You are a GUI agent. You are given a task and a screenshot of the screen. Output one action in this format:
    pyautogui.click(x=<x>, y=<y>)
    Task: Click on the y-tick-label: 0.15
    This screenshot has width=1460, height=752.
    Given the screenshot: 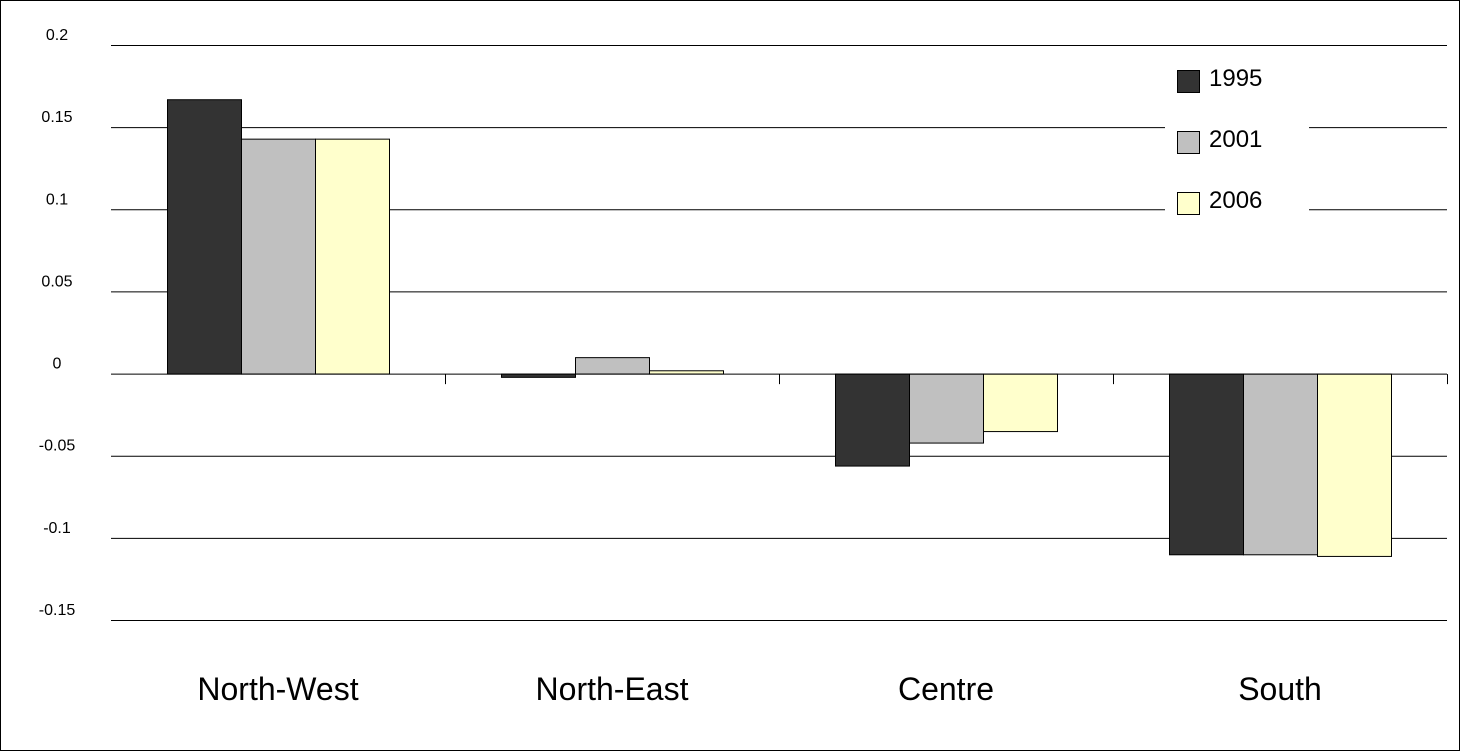 What is the action you would take?
    pyautogui.click(x=56, y=117)
    